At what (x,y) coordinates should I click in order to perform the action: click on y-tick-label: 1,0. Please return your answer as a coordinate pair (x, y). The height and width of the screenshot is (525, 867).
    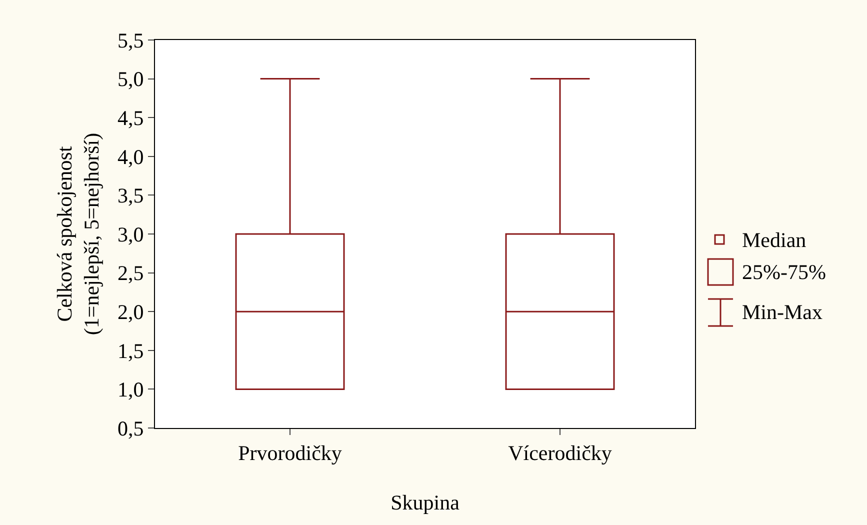
    Looking at the image, I should click on (131, 390).